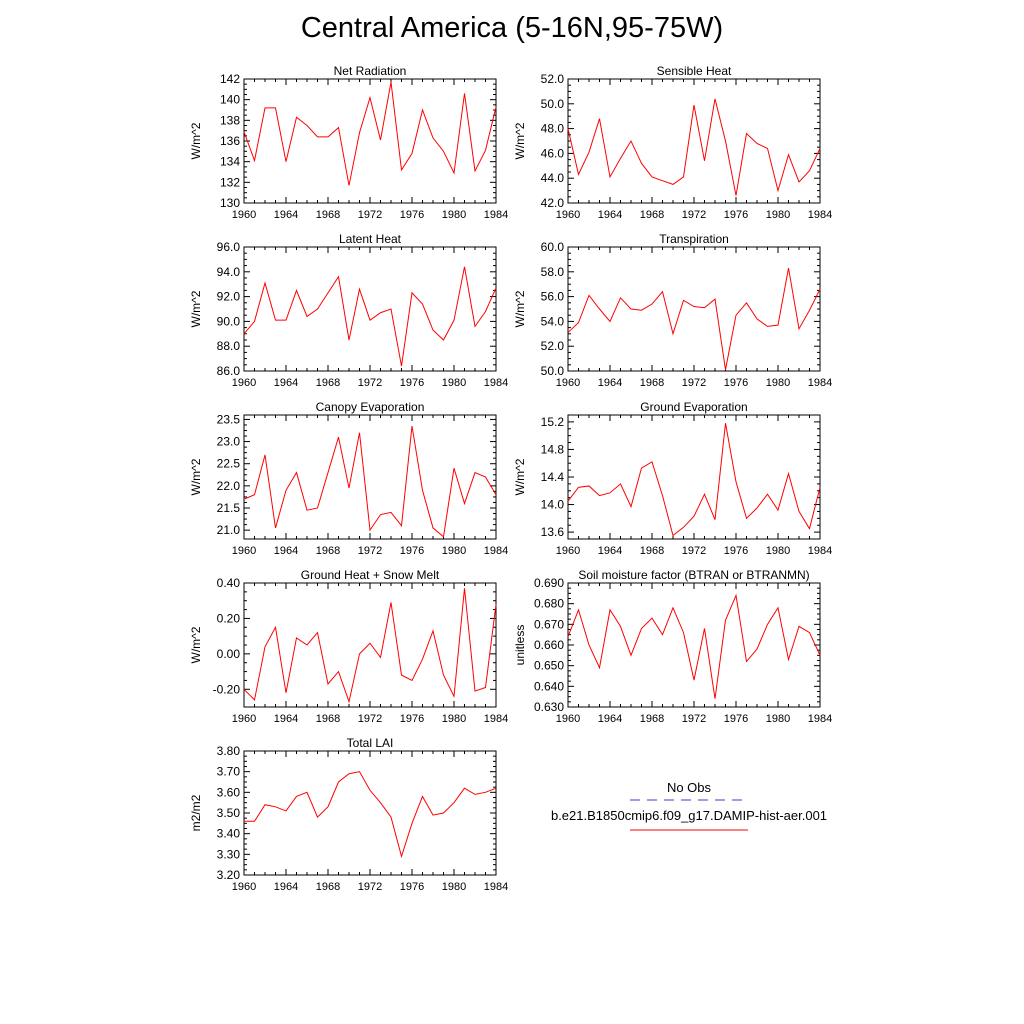  I want to click on y-tick-label: 42.0, so click(553, 203).